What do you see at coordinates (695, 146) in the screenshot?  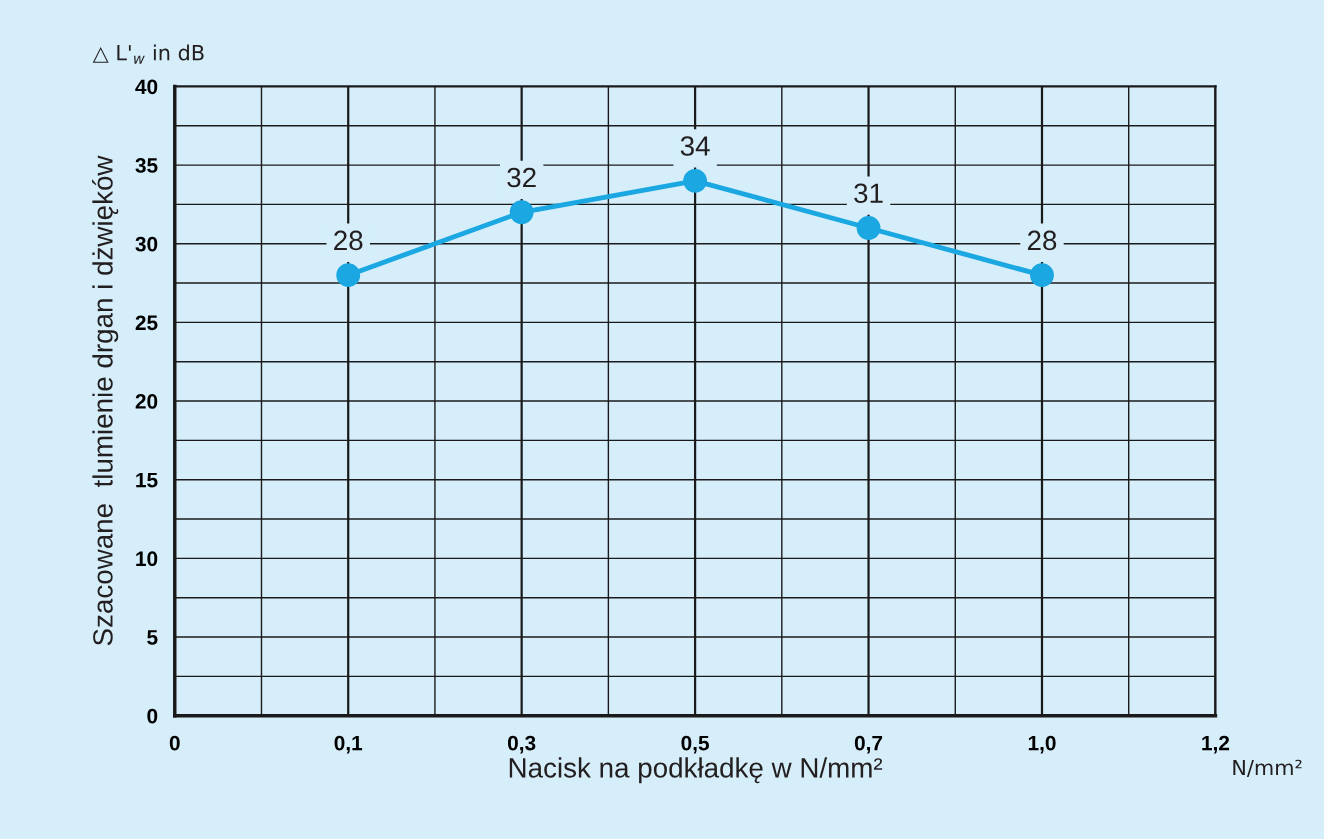 I see `data-label: 34` at bounding box center [695, 146].